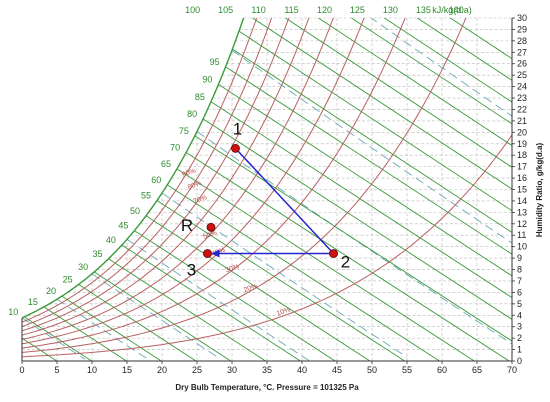 The width and height of the screenshot is (550, 402). What do you see at coordinates (539, 190) in the screenshot?
I see `y-axis-title: Humidity Ratio, g/kg(d.a)` at bounding box center [539, 190].